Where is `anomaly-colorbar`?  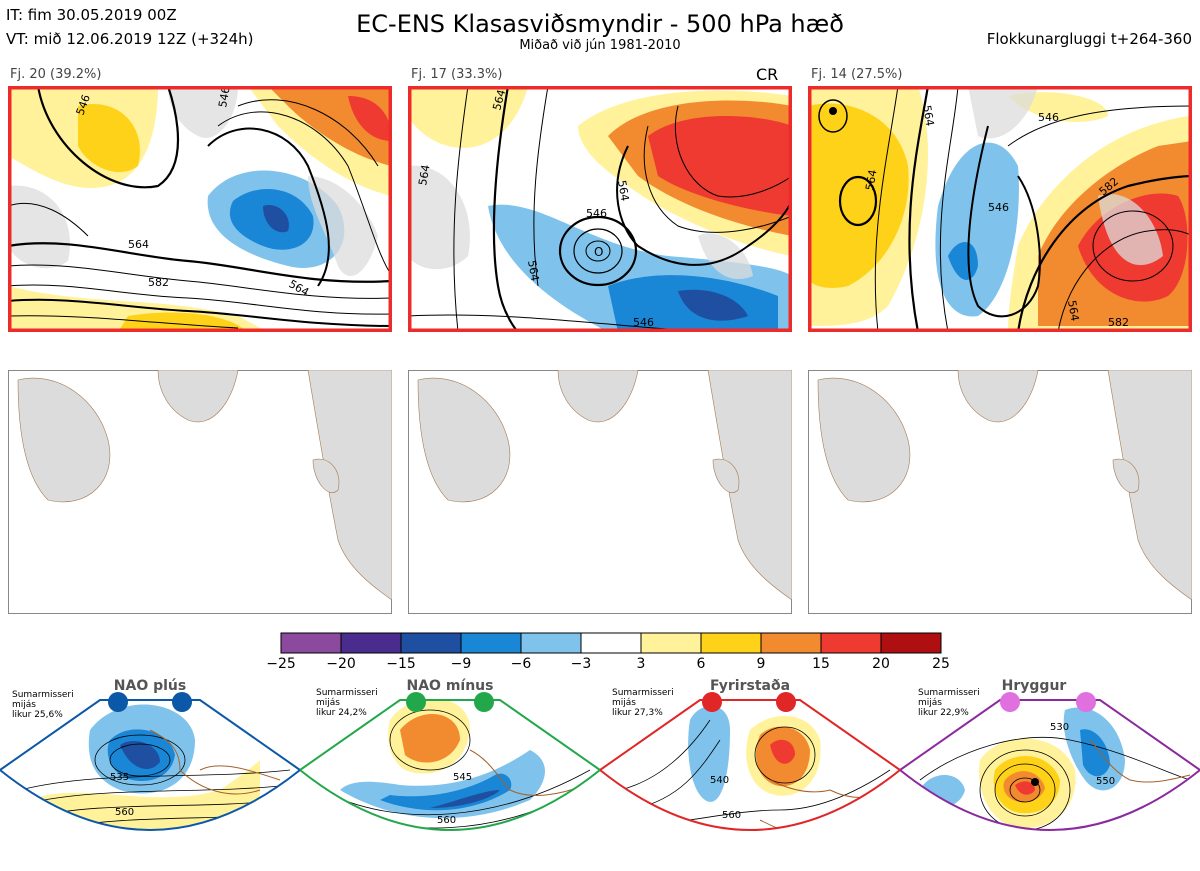 anomaly-colorbar is located at coordinates (611, 643).